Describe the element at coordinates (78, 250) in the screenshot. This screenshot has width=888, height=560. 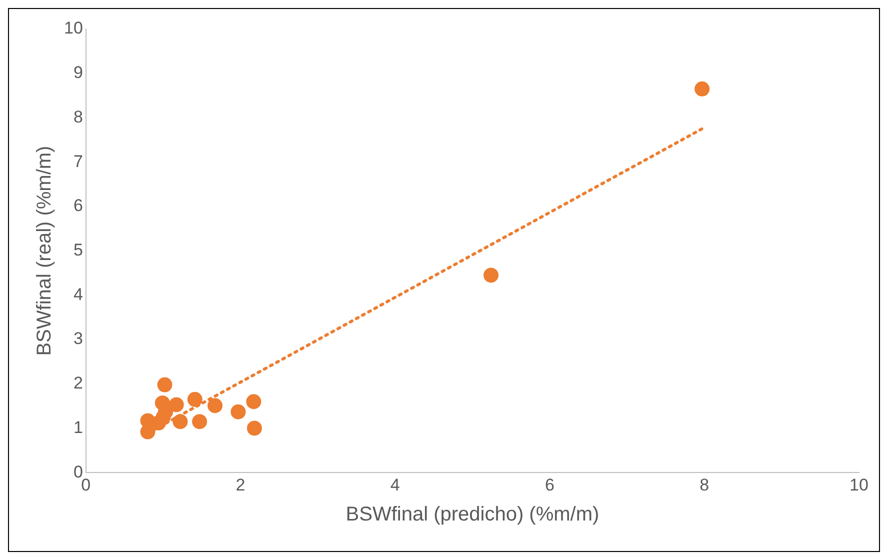
I see `y-tick-label: 5` at that location.